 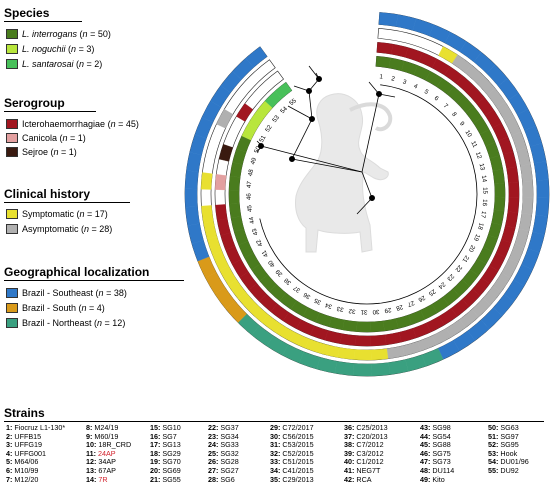 What do you see at coordinates (292, 436) in the screenshot?
I see `strain-entry: 30: C56/2015` at bounding box center [292, 436].